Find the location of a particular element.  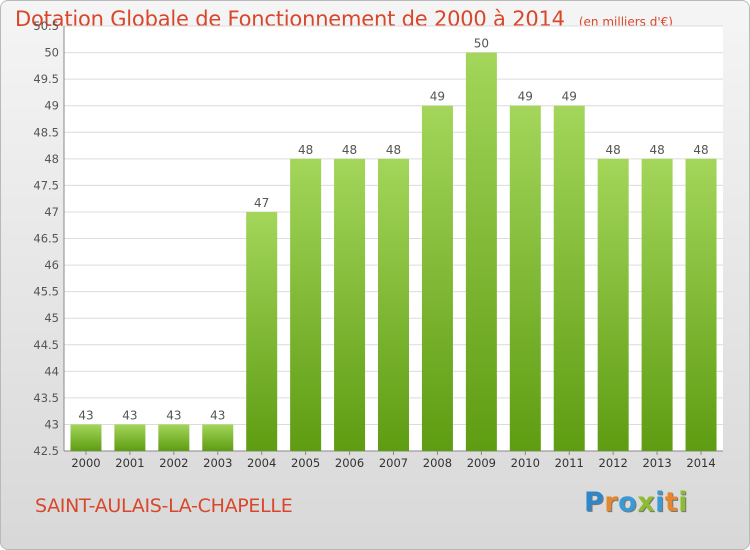

y-tick-label: 48 is located at coordinates (51, 159).